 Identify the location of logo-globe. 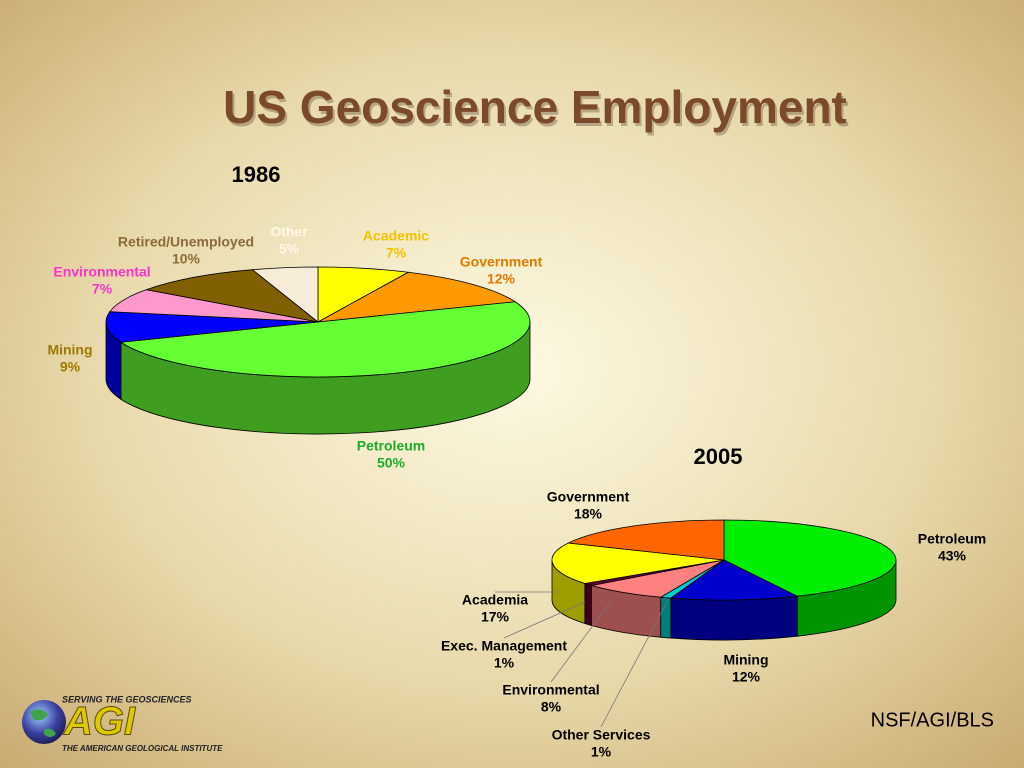
(44, 722).